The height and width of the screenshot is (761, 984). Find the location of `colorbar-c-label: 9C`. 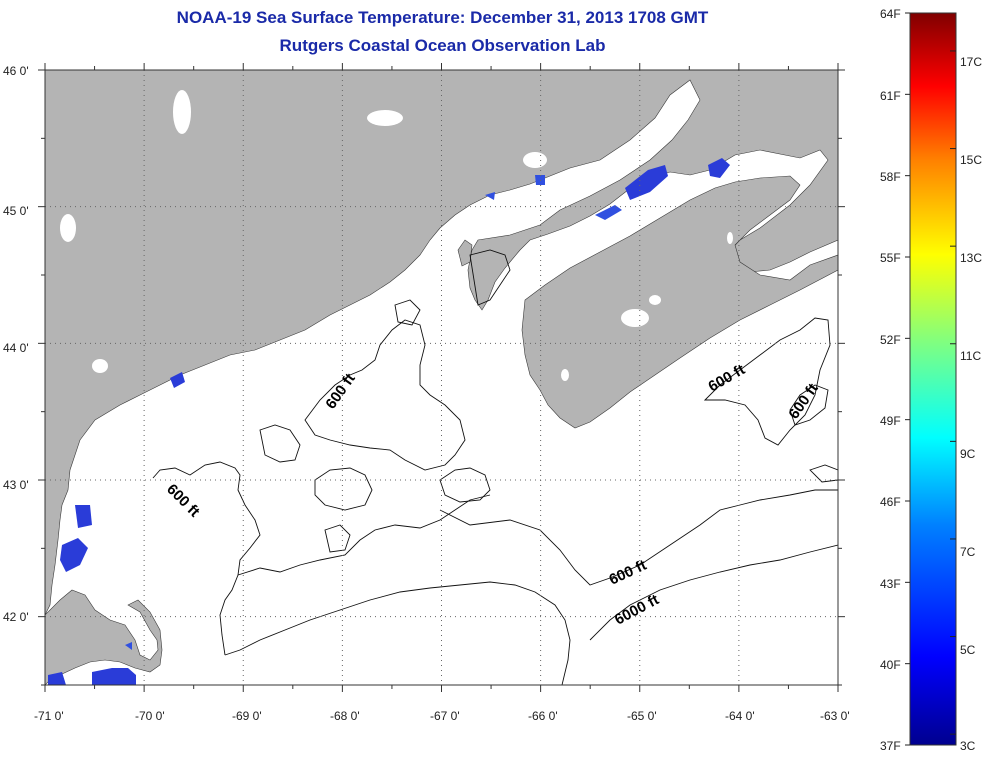

colorbar-c-label: 9C is located at coordinates (968, 454).